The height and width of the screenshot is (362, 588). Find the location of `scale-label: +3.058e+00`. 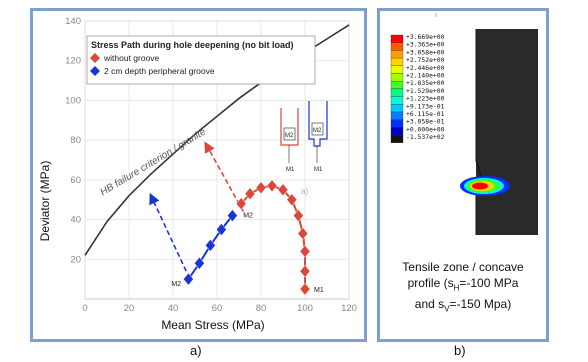

scale-label: +3.058e+00 is located at coordinates (425, 52).